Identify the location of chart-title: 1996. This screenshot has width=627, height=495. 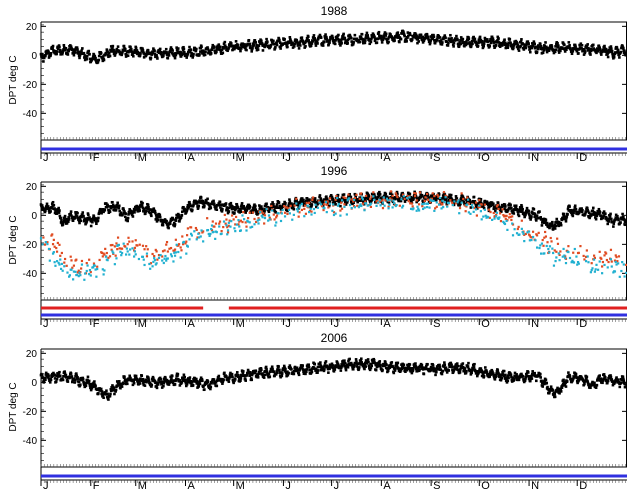
(334, 171).